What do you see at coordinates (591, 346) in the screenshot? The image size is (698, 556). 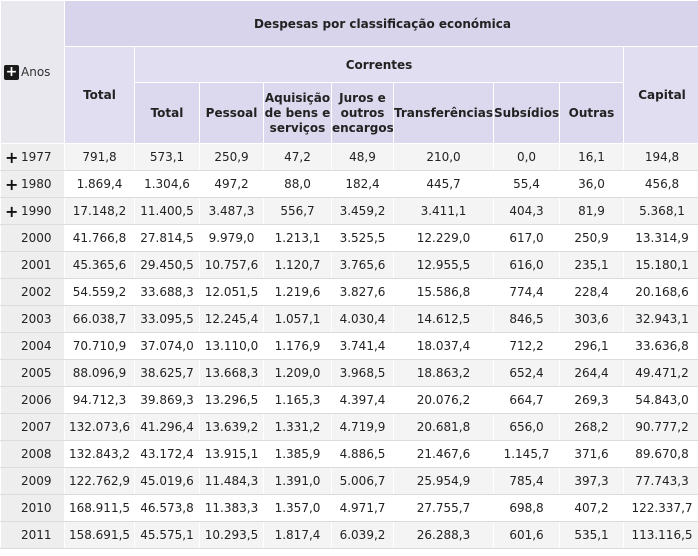 I see `table-cell: 296,1` at bounding box center [591, 346].